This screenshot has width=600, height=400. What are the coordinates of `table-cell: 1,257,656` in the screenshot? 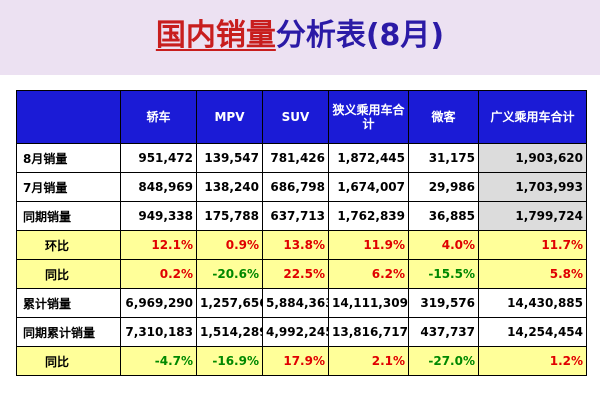 It's located at (229, 303).